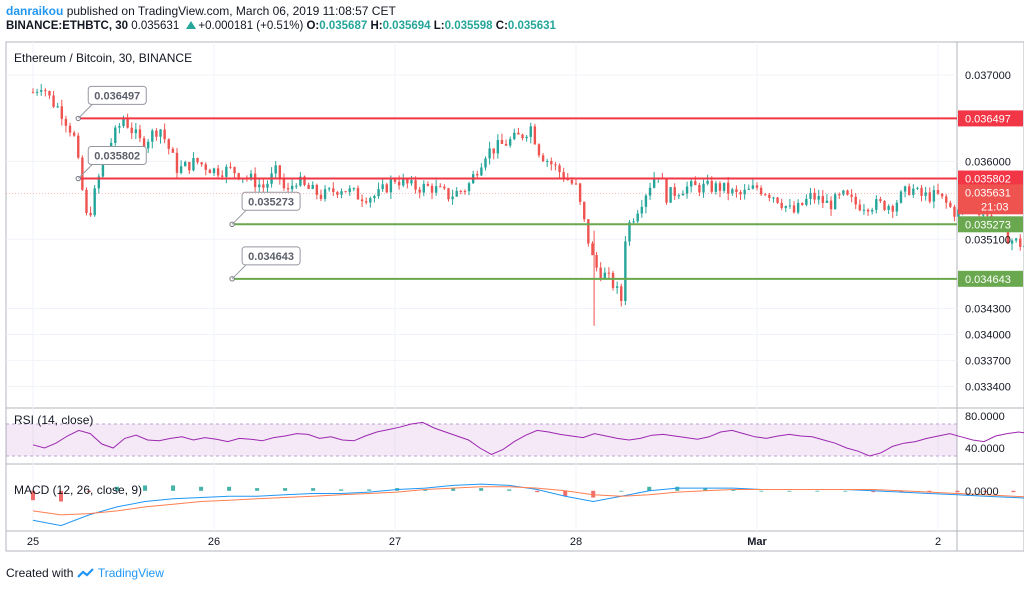 Image resolution: width=1024 pixels, height=589 pixels. Describe the element at coordinates (103, 58) in the screenshot. I see `chart-title: Ethereum / Bitcoin, 30, BINANCE` at that location.